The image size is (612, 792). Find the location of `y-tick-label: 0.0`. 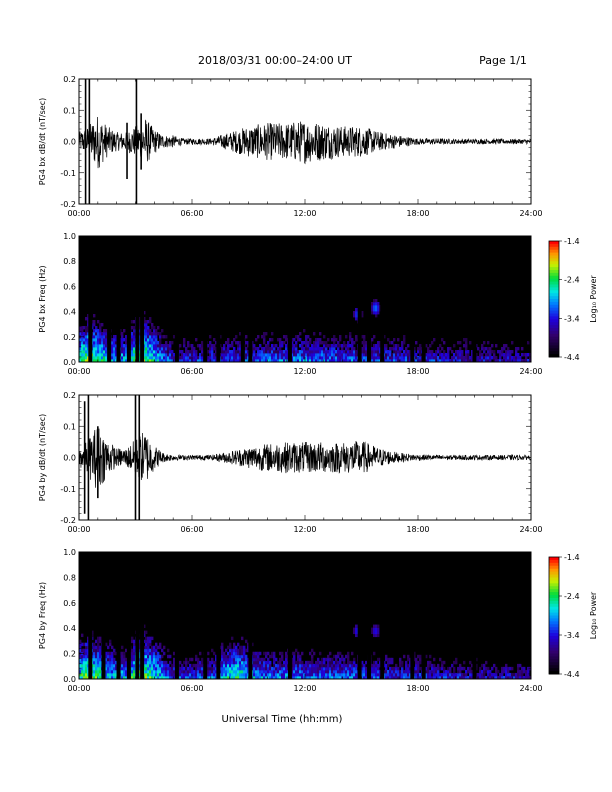

y-tick-label: 0.0 is located at coordinates (69, 679).